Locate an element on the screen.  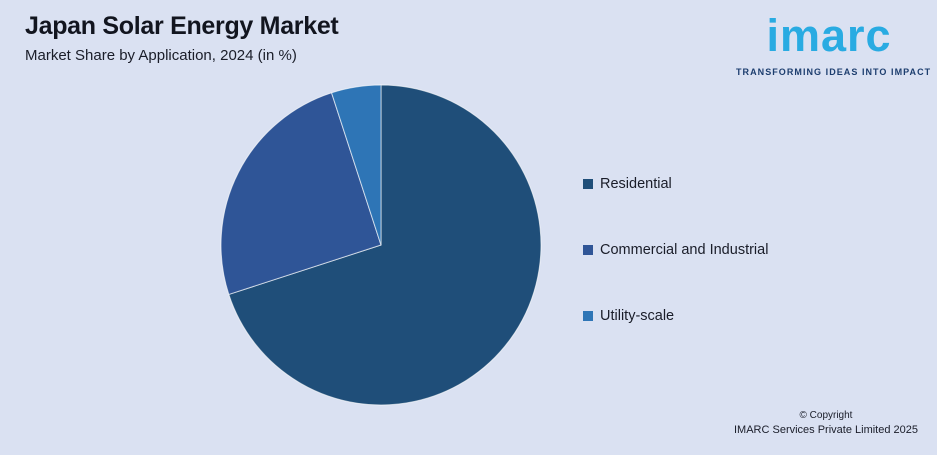
legend-label-residential: Residential is located at coordinates (636, 184).